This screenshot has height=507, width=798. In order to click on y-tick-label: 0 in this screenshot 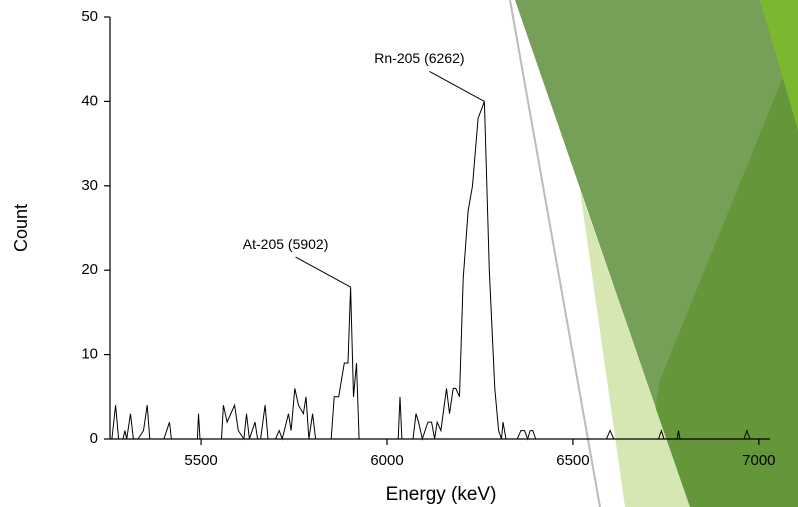, I will do `click(94, 438)`.